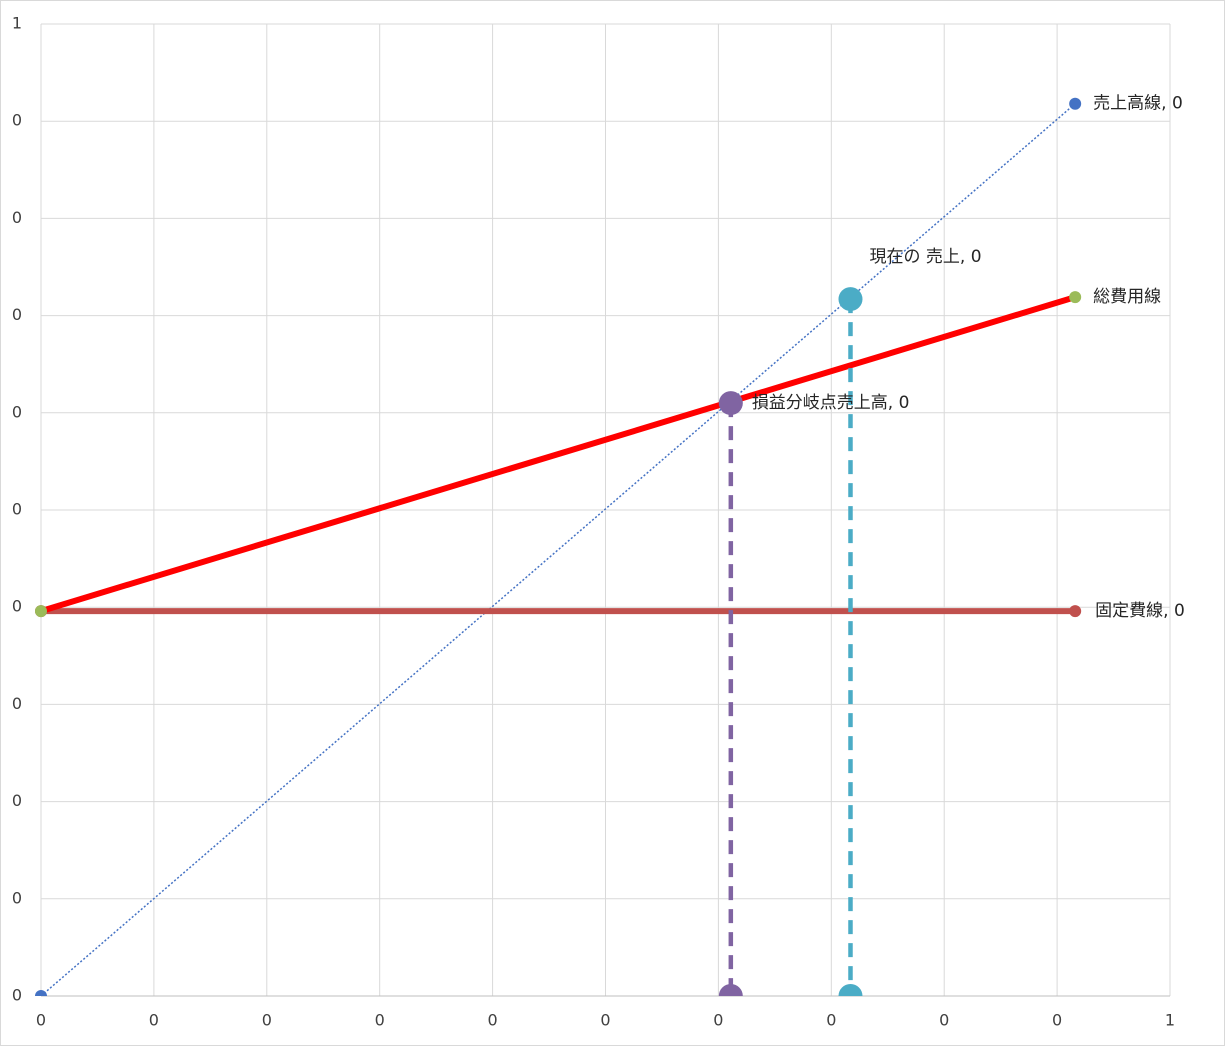 The width and height of the screenshot is (1225, 1046). I want to click on x-tick-label: 1, so click(1170, 1020).